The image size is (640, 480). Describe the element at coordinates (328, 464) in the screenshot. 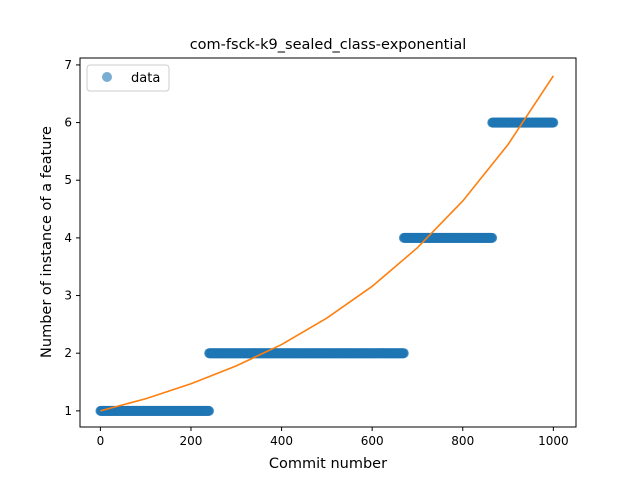

I see `x-axis-label: Commit number` at that location.